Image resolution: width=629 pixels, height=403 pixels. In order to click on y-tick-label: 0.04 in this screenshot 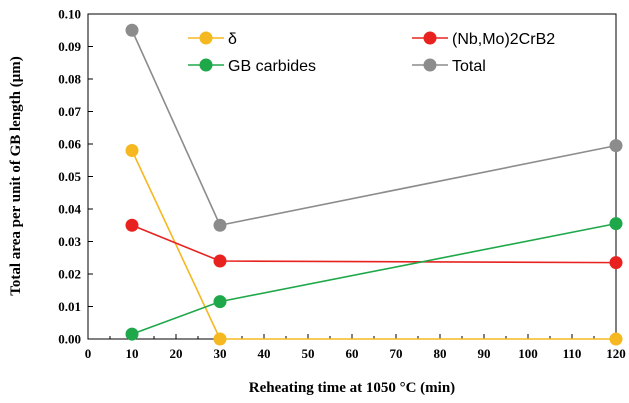, I will do `click(69, 209)`.